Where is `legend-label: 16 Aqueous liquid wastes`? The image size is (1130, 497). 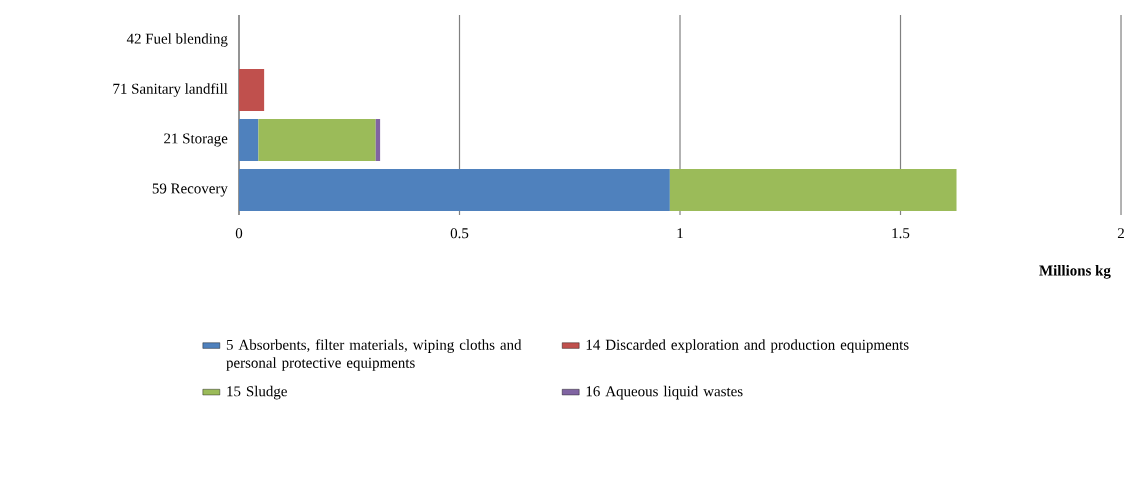 legend-label: 16 Aqueous liquid wastes is located at coordinates (664, 392).